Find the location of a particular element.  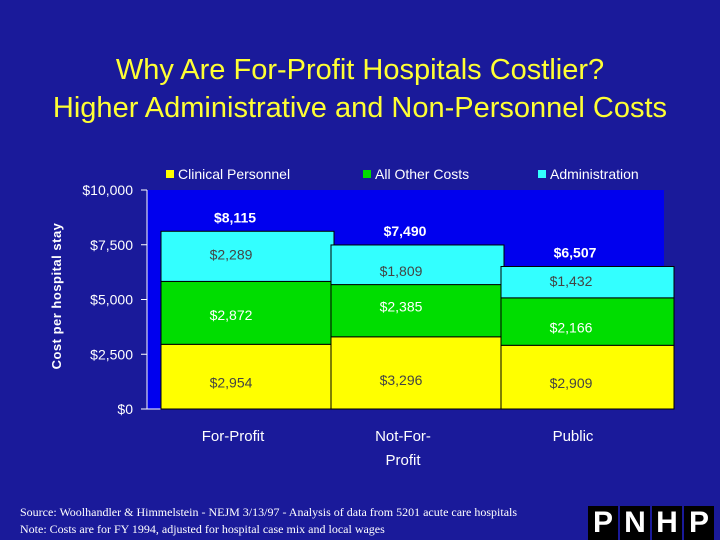

data-label: $2,872 is located at coordinates (231, 315).